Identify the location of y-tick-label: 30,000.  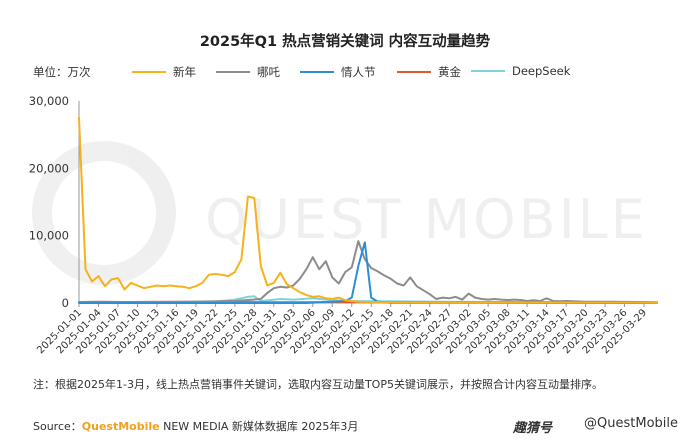
(49, 101).